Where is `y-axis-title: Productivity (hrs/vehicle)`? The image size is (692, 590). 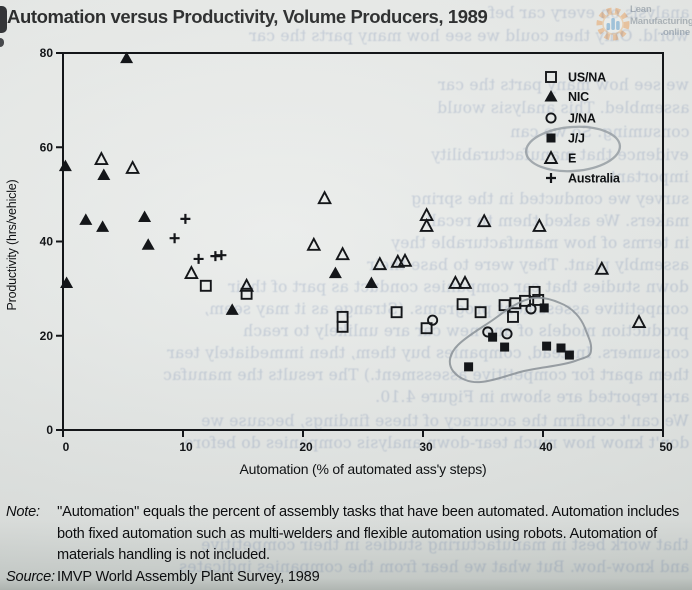 y-axis-title: Productivity (hrs/vehicle) is located at coordinates (12, 244).